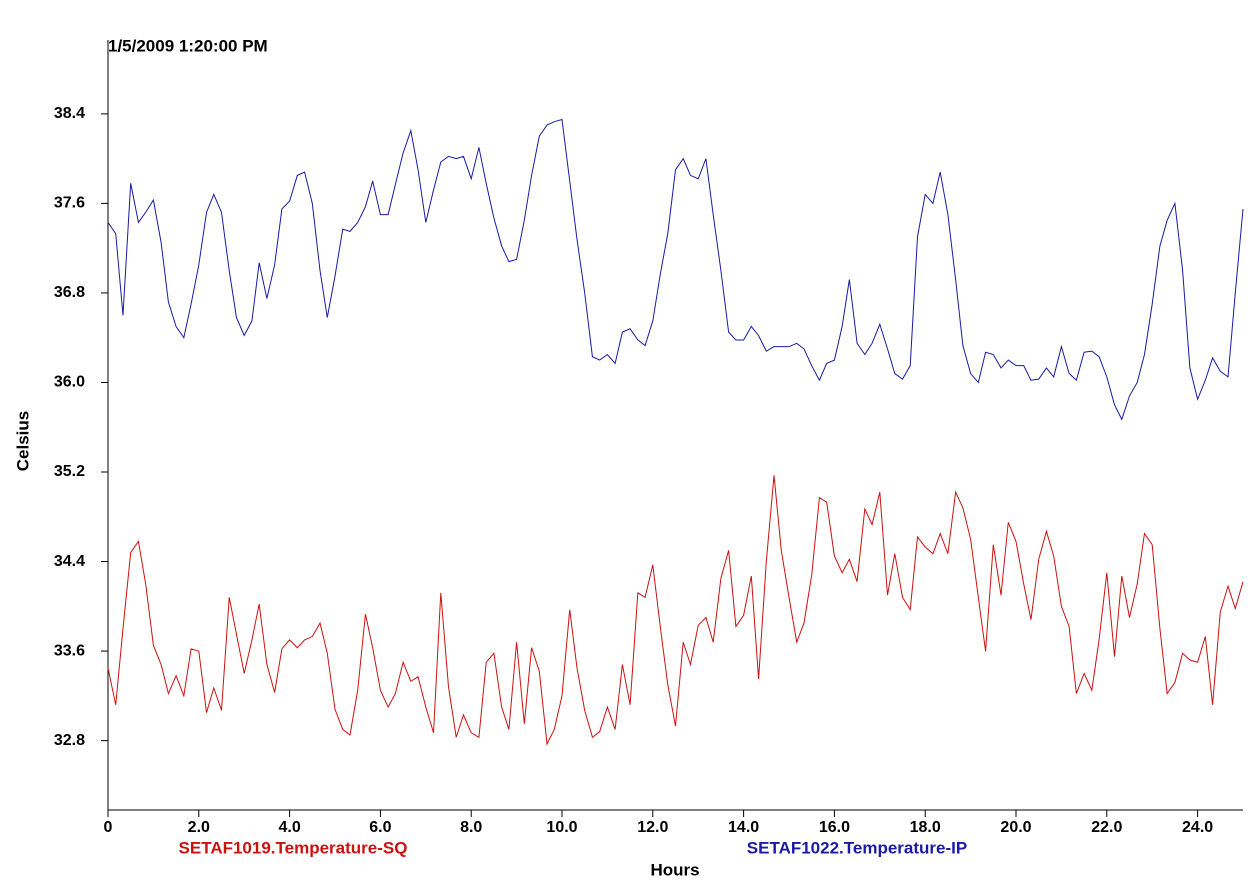 Image resolution: width=1250 pixels, height=888 pixels. What do you see at coordinates (1197, 827) in the screenshot?
I see `x-tick-label: 24.0` at bounding box center [1197, 827].